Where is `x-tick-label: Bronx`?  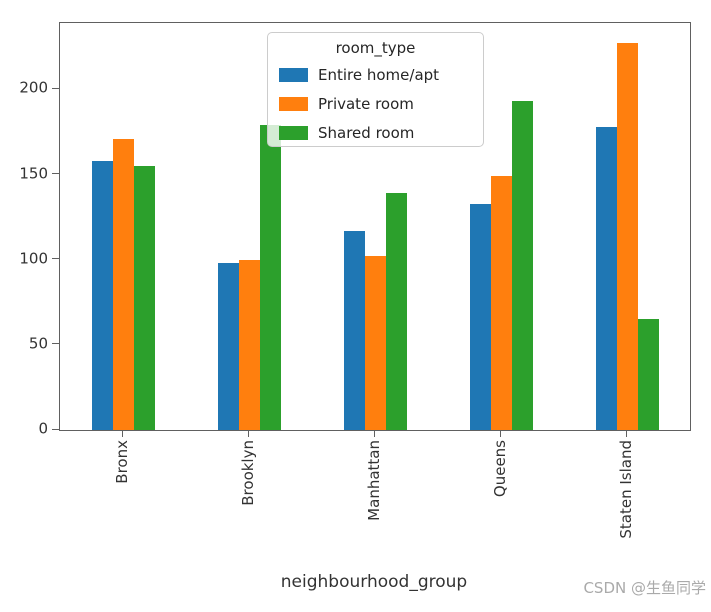 x-tick-label: Bronx is located at coordinates (122, 462).